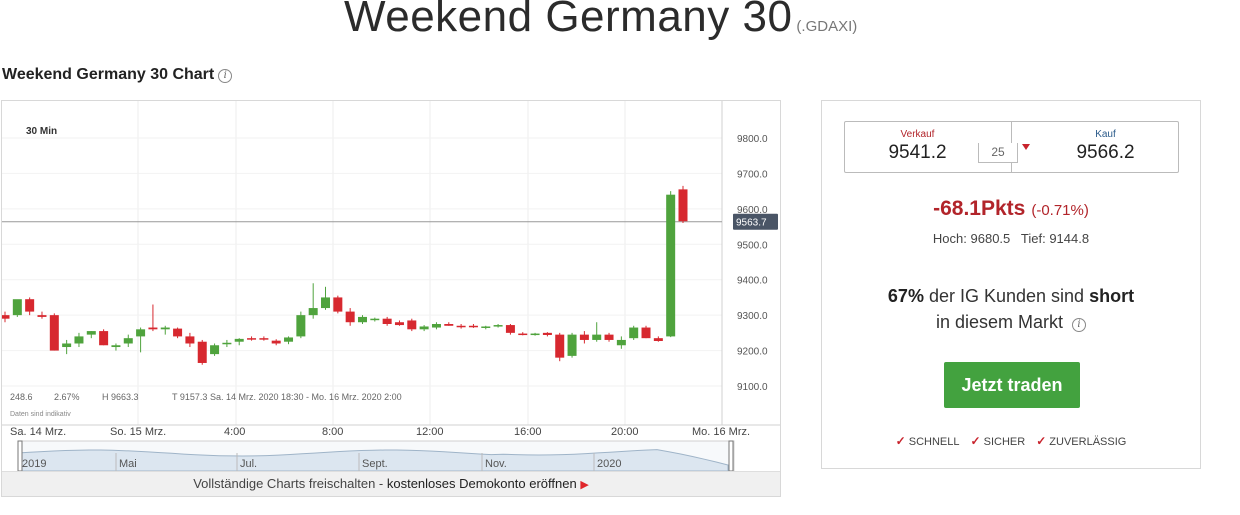 The height and width of the screenshot is (515, 1240). Describe the element at coordinates (600, 21) in the screenshot. I see `page-title: Weekend Germany 30 (.GDAXI)` at that location.